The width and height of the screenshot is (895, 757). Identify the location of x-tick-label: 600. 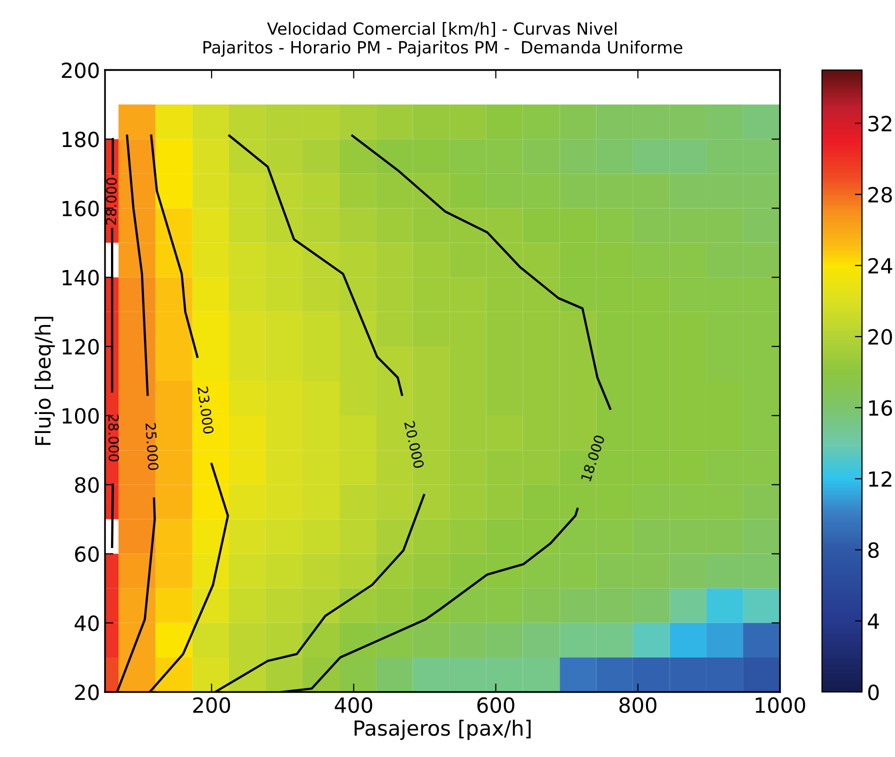
(495, 705).